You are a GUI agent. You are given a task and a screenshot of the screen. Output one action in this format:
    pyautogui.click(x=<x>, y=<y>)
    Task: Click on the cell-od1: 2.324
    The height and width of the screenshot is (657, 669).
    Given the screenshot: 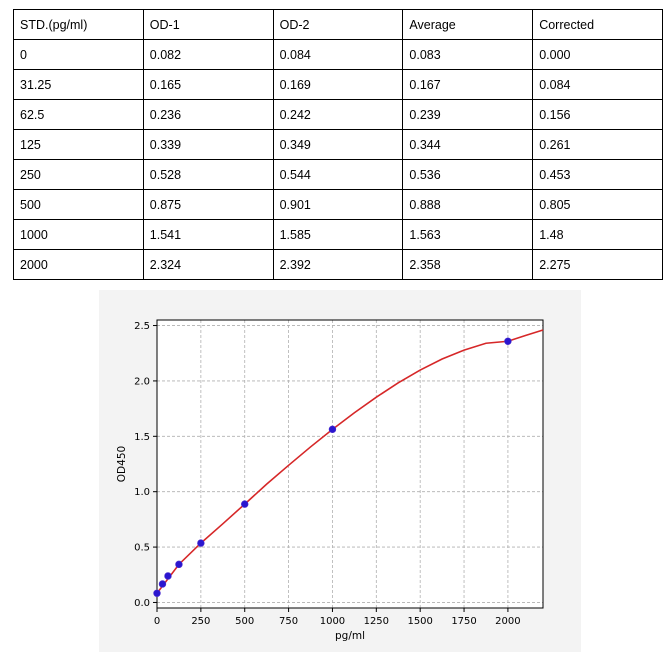 What is the action you would take?
    pyautogui.click(x=208, y=264)
    